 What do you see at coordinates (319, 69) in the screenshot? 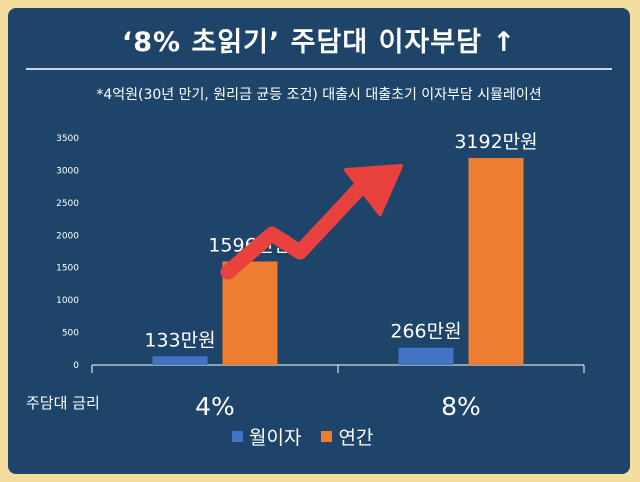
I see `title-divider` at bounding box center [319, 69].